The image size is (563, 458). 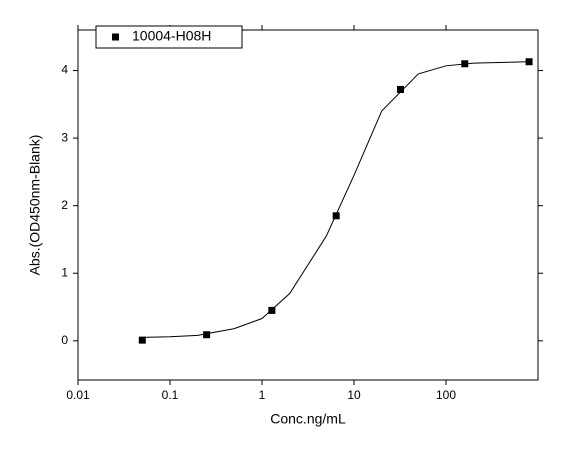 I want to click on y-tick-label: 2, so click(x=64, y=205).